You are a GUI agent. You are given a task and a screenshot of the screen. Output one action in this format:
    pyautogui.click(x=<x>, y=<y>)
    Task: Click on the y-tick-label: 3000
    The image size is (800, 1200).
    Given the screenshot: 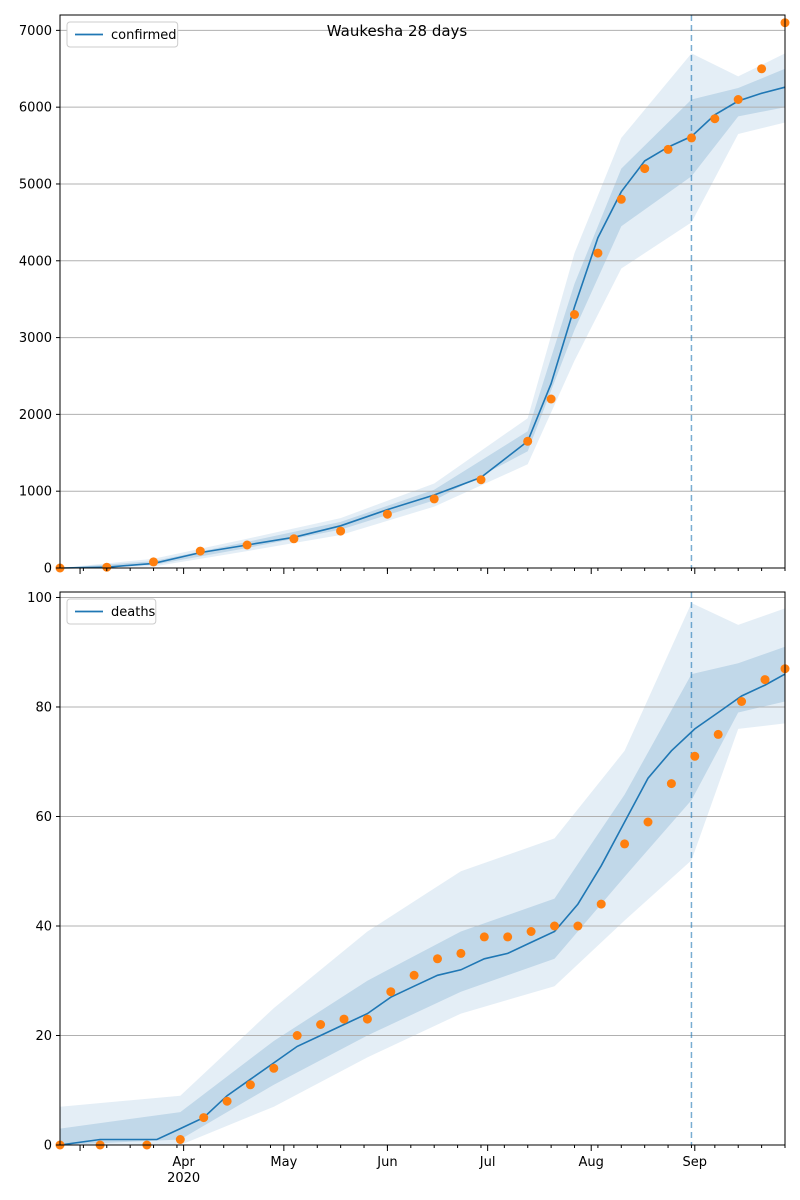 What is the action you would take?
    pyautogui.click(x=35, y=338)
    